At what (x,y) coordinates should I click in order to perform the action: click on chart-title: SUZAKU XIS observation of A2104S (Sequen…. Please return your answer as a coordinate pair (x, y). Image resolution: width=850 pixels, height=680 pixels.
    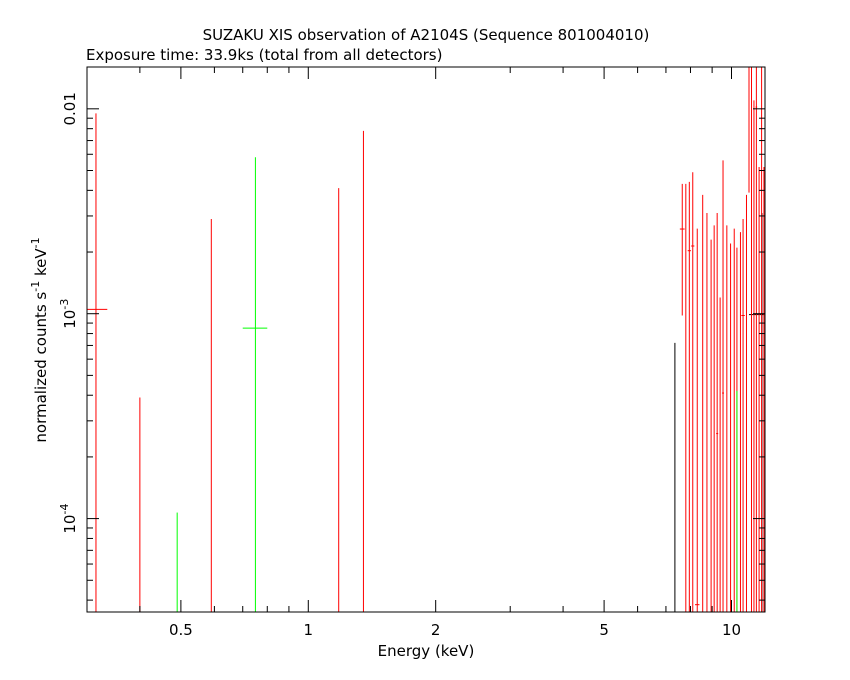
    Looking at the image, I should click on (426, 35).